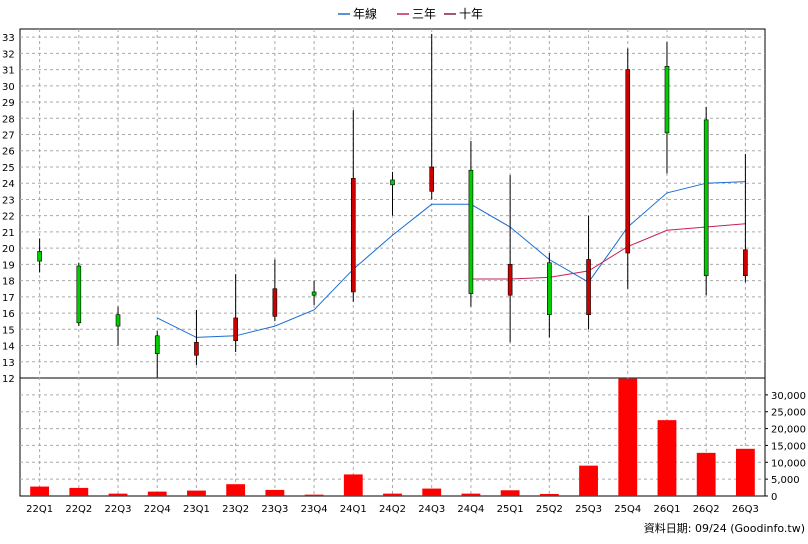 The image size is (808, 544). I want to click on x-tick-label: 23Q1, so click(196, 509).